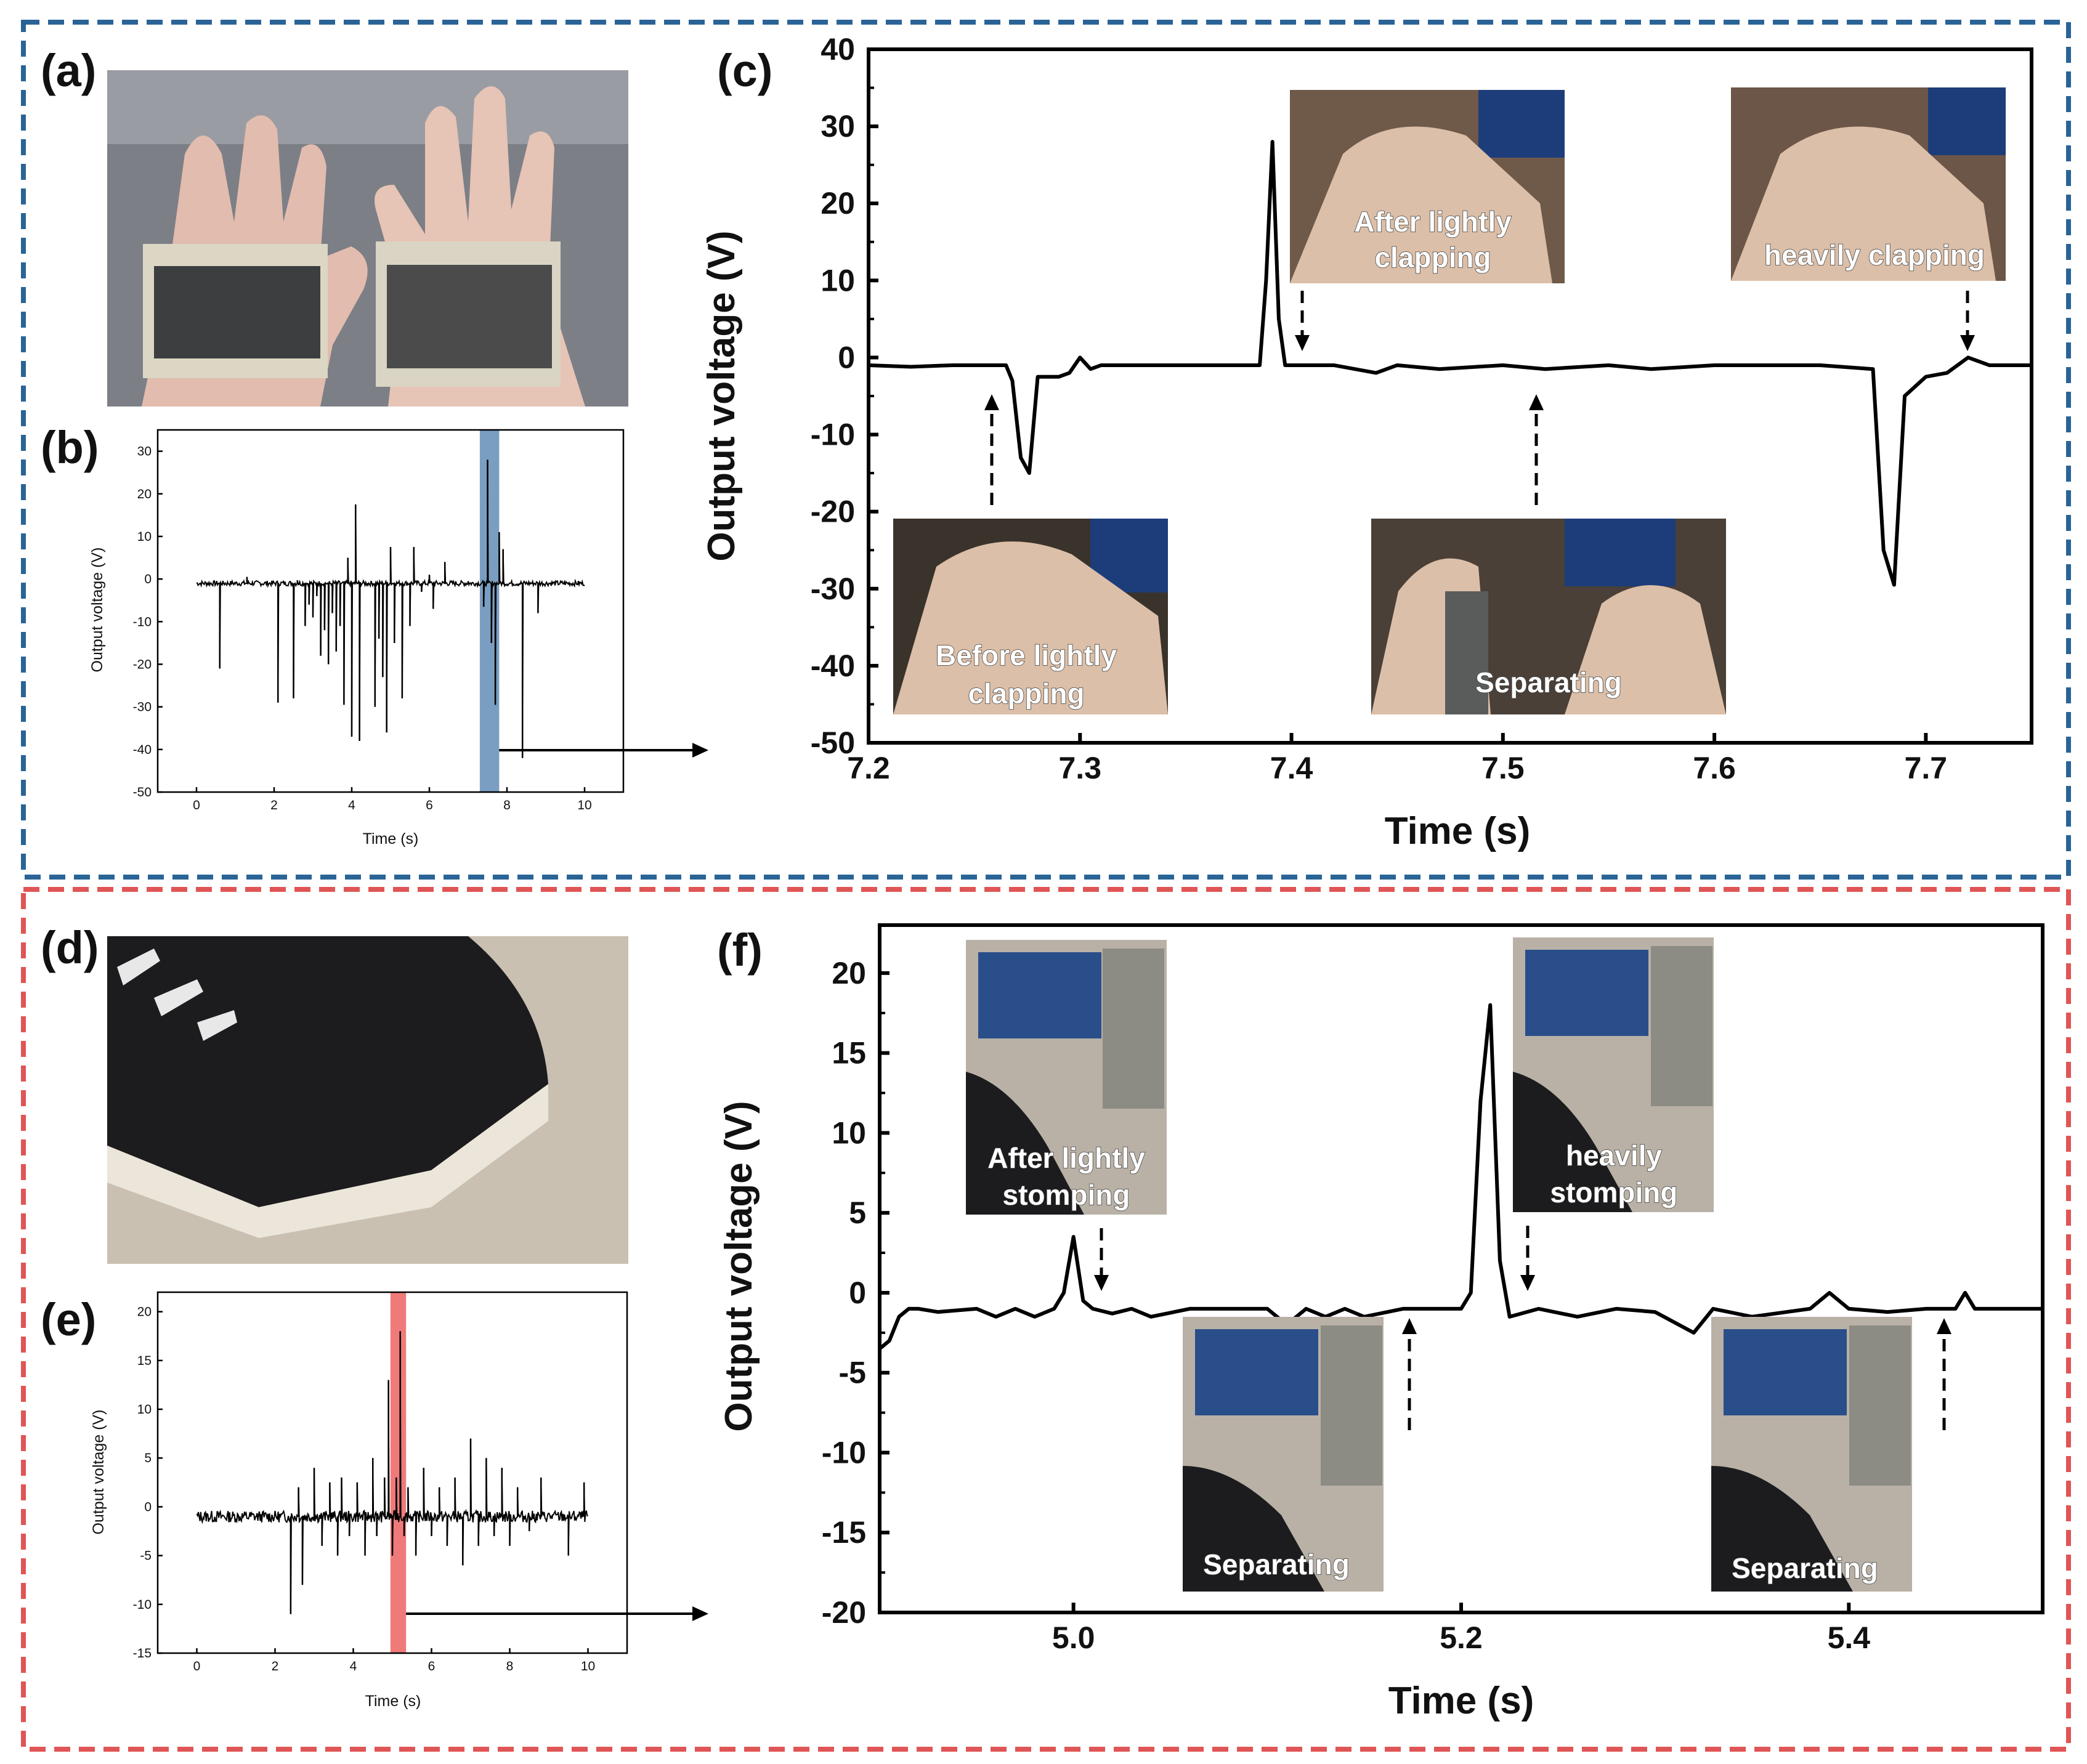  I want to click on caption-separating-clapping: Separating, so click(1548, 682).